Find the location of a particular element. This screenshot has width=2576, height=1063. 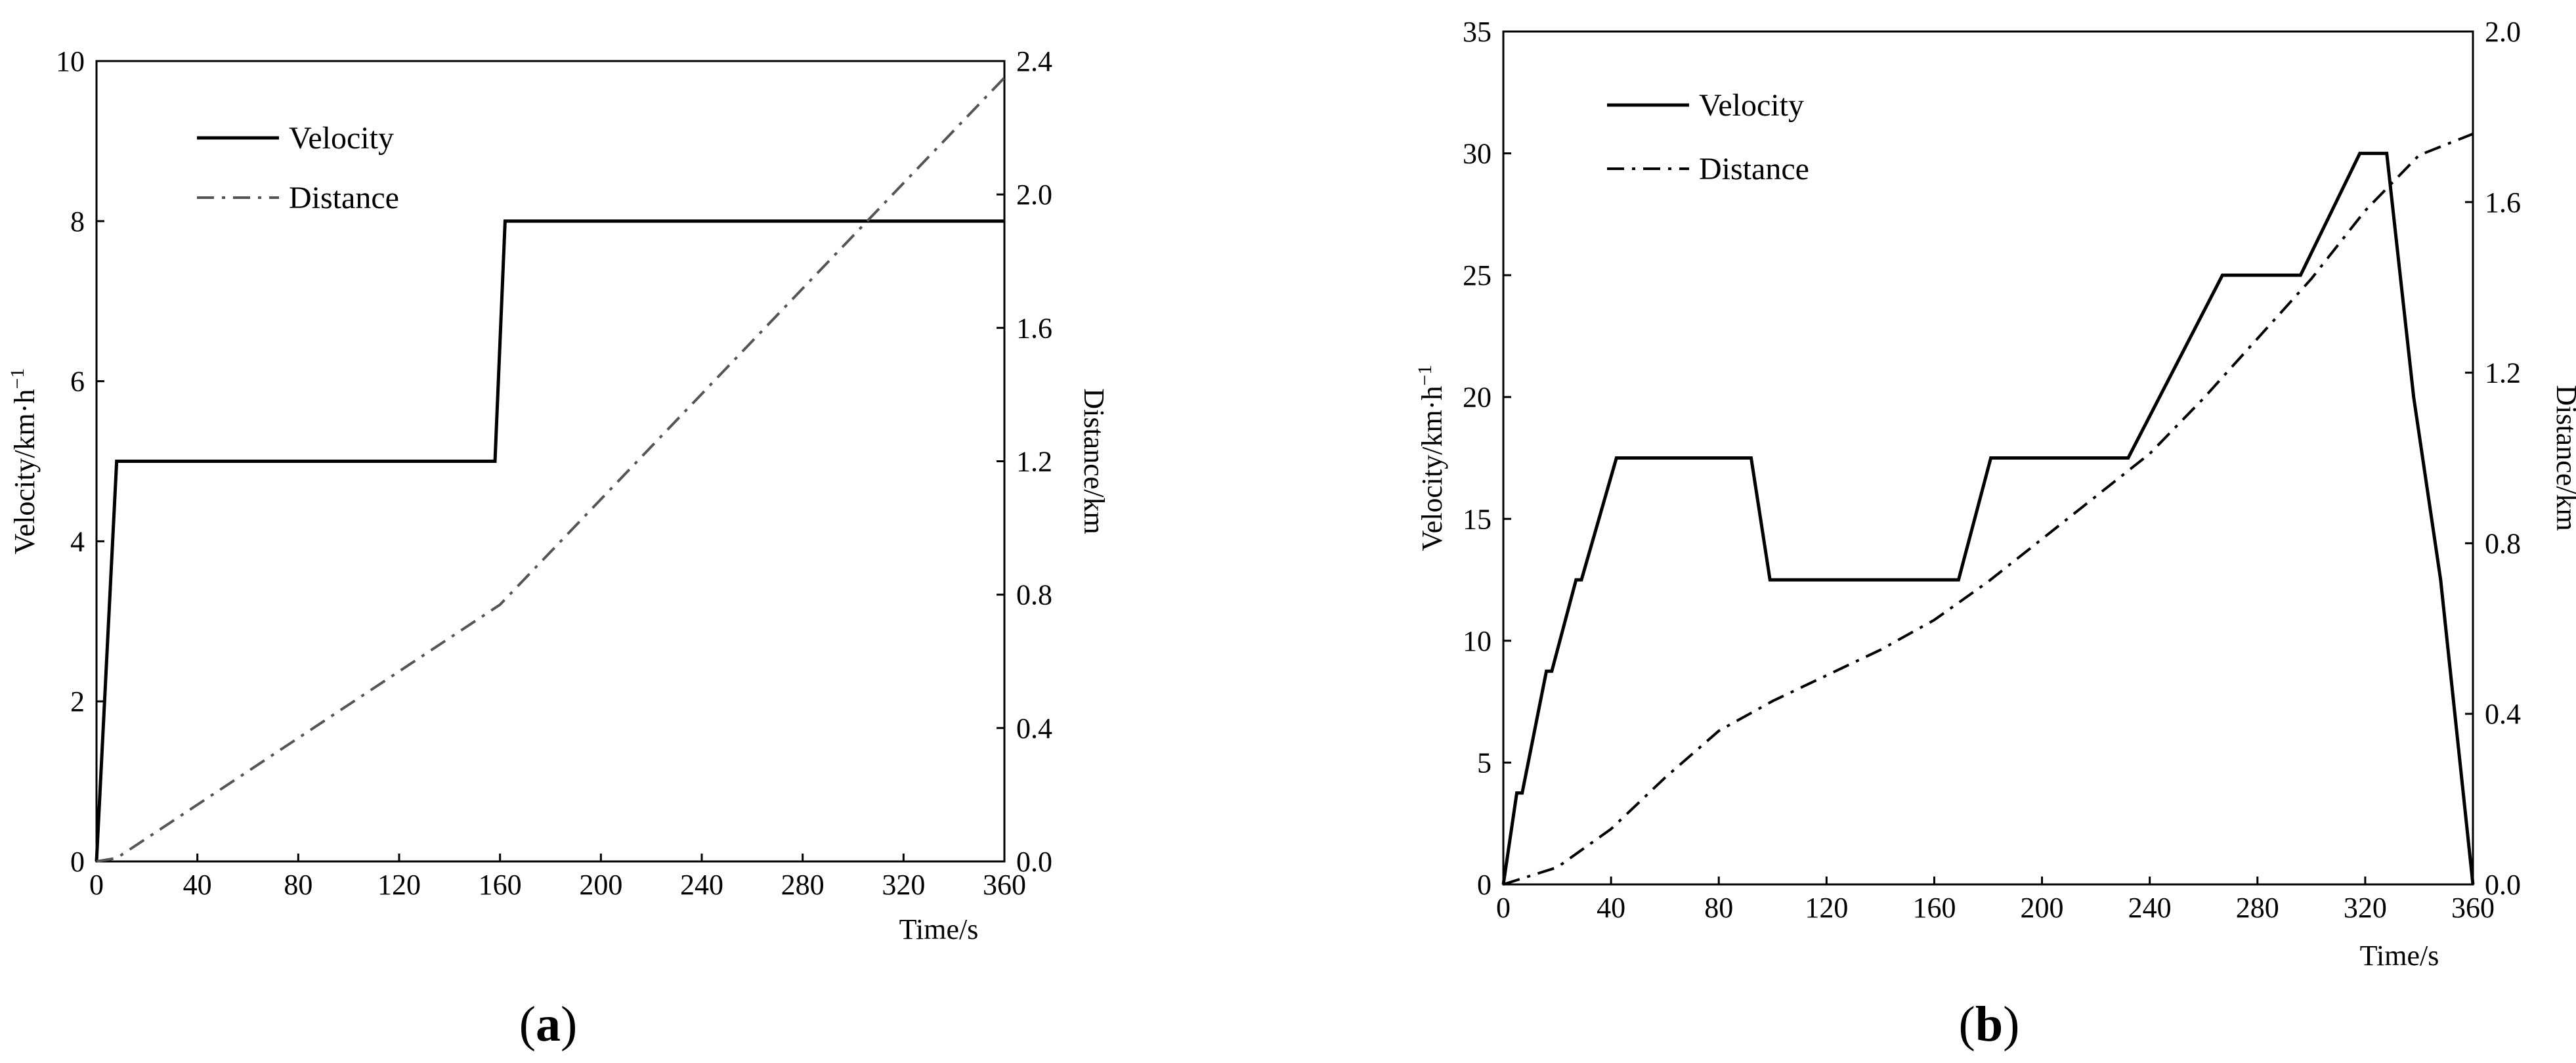

y-tick-label: 15 is located at coordinates (1477, 519).